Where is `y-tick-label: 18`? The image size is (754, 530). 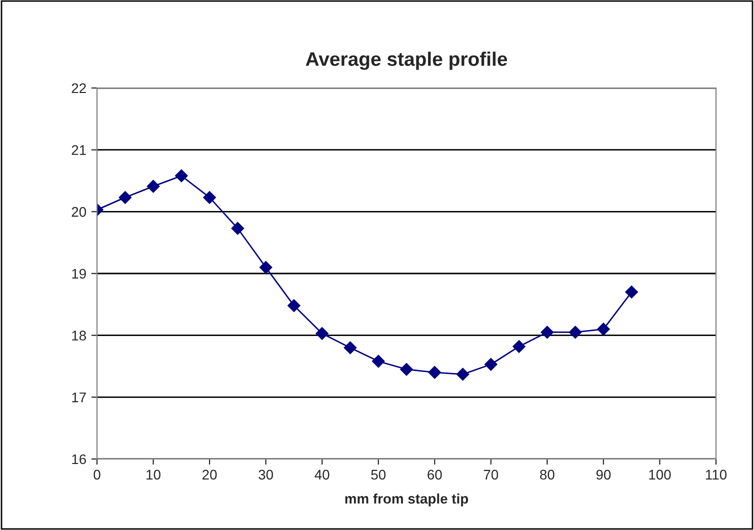
y-tick-label: 18 is located at coordinates (79, 335).